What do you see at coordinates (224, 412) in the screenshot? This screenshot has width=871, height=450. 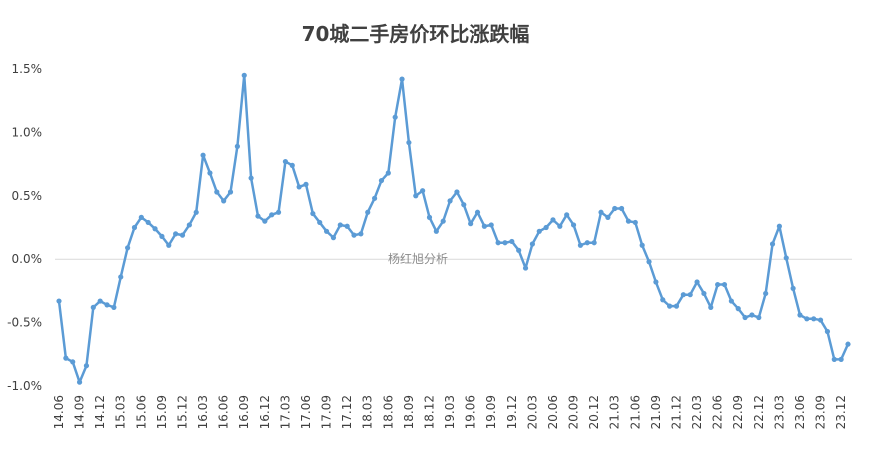 I see `x-tick-label: 16.06` at bounding box center [224, 412].